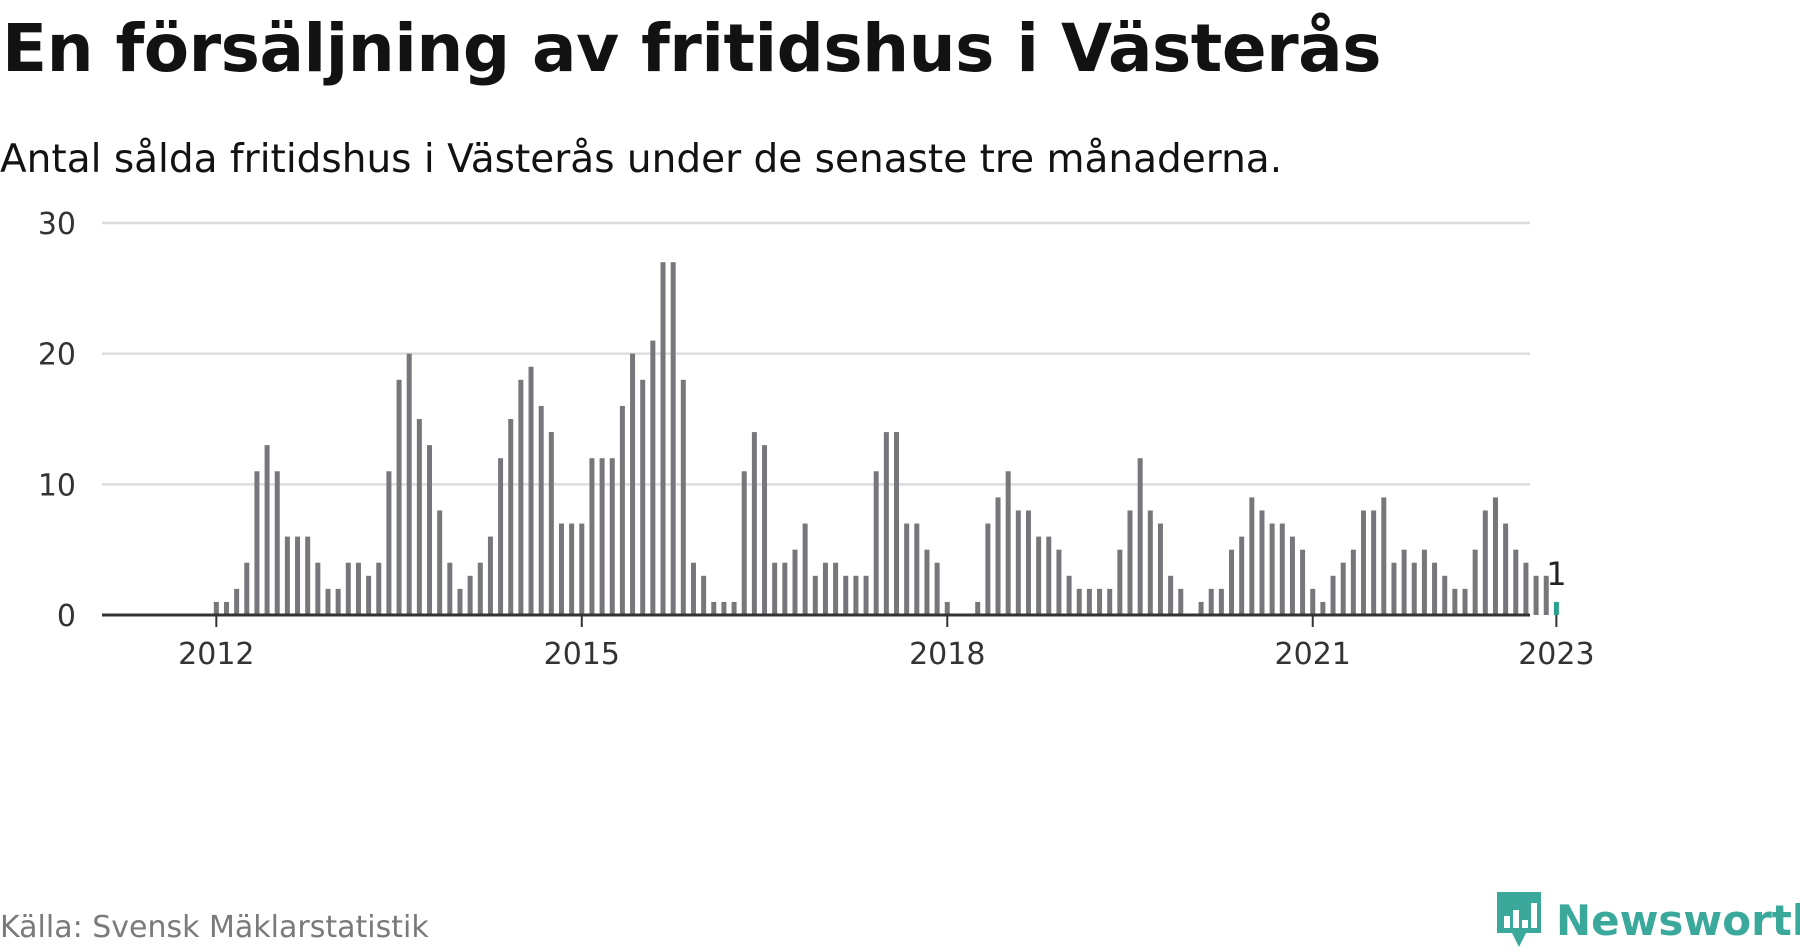  I want to click on data-label: 1, so click(1556, 574).